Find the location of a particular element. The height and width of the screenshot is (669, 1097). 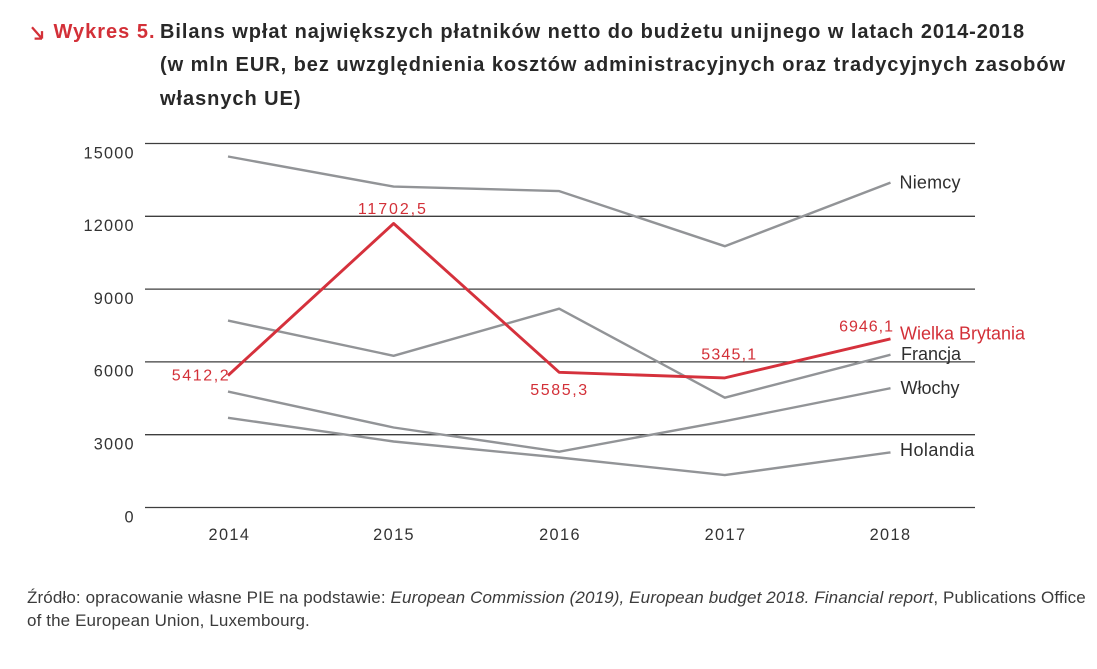

svg-text: Holandia is located at coordinates (937, 450).